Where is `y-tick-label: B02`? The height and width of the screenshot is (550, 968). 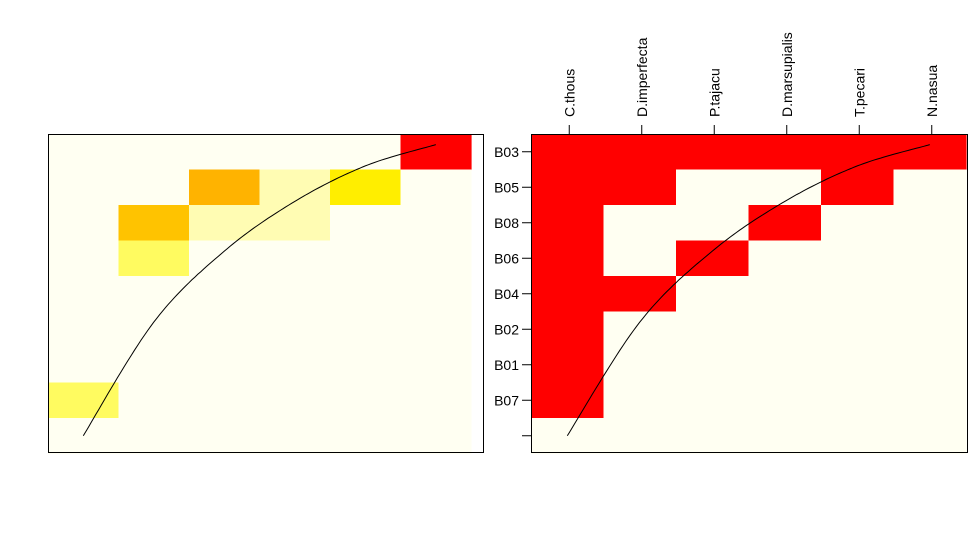 y-tick-label: B02 is located at coordinates (506, 329).